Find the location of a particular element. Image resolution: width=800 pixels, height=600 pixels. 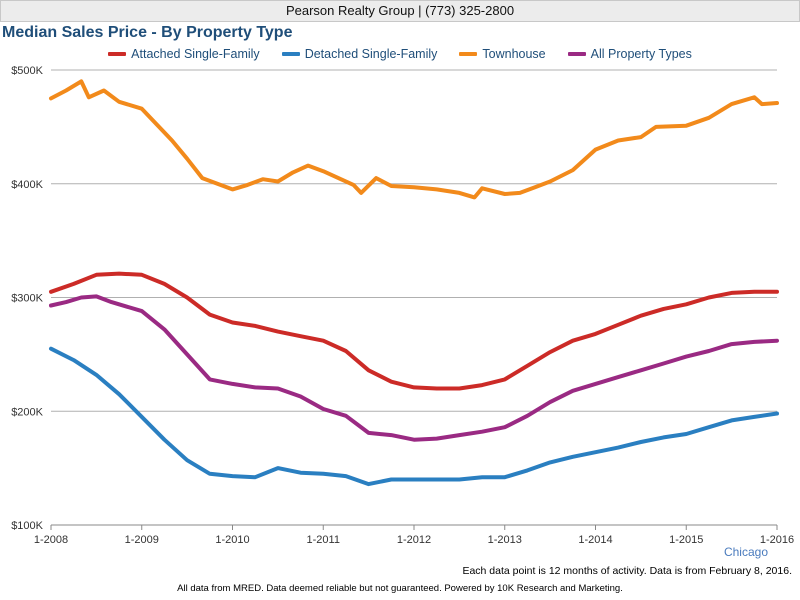

legend-swatch-townhouse is located at coordinates (468, 54).